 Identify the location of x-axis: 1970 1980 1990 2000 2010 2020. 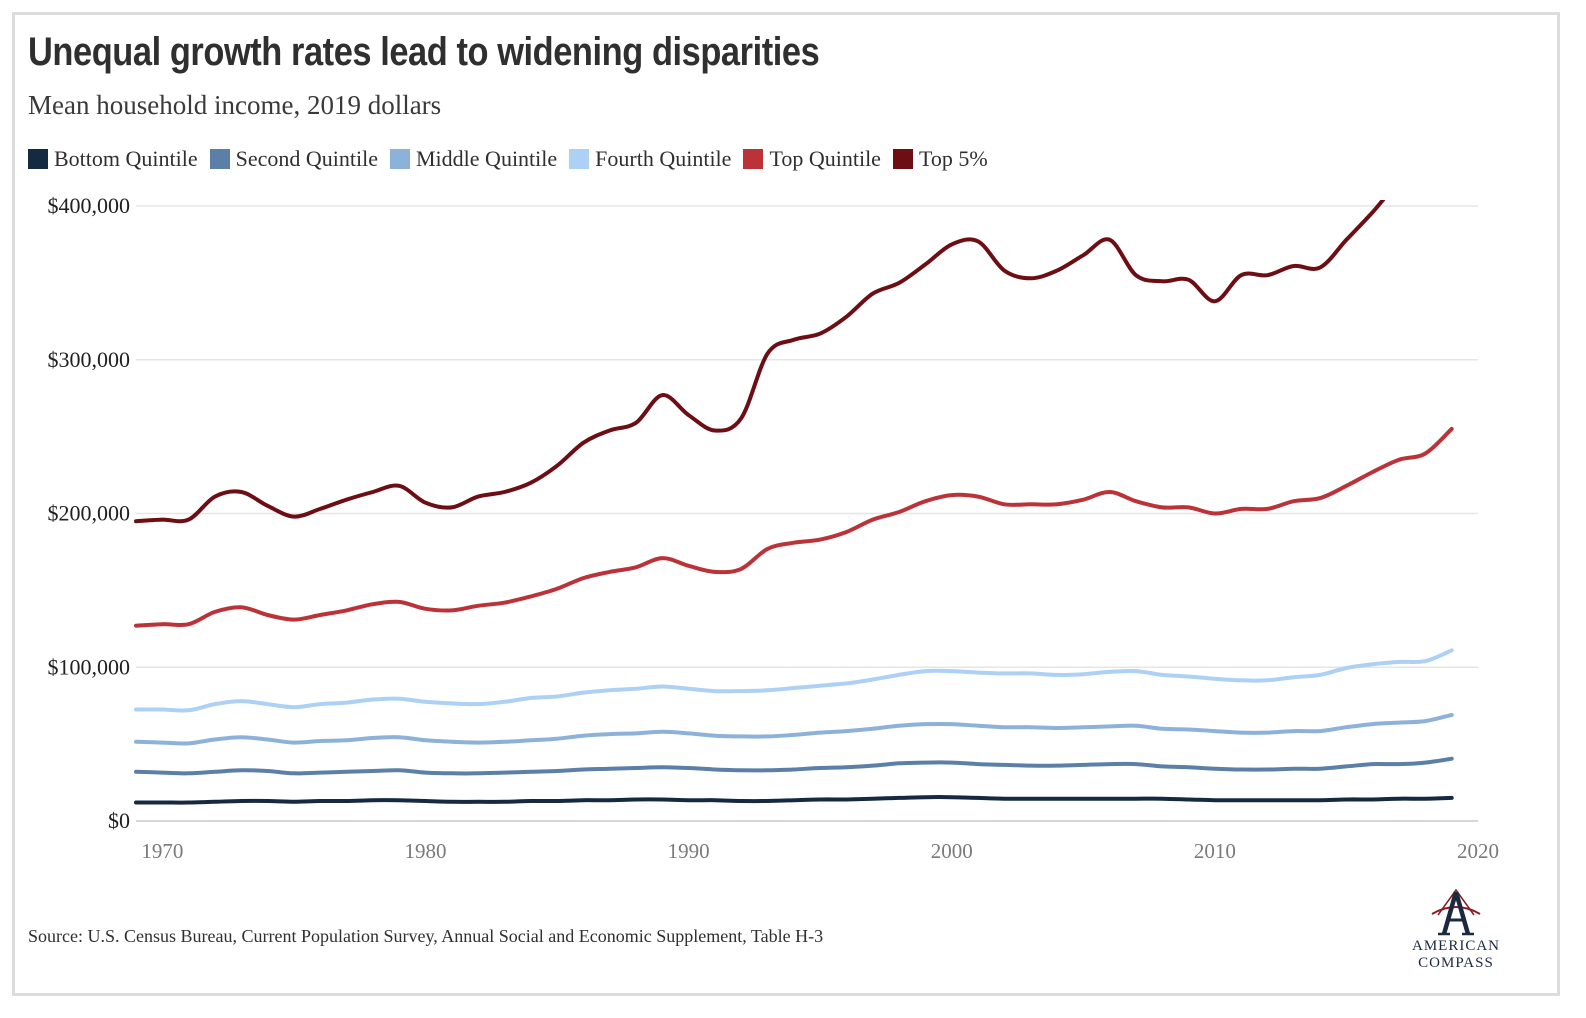
(820, 851).